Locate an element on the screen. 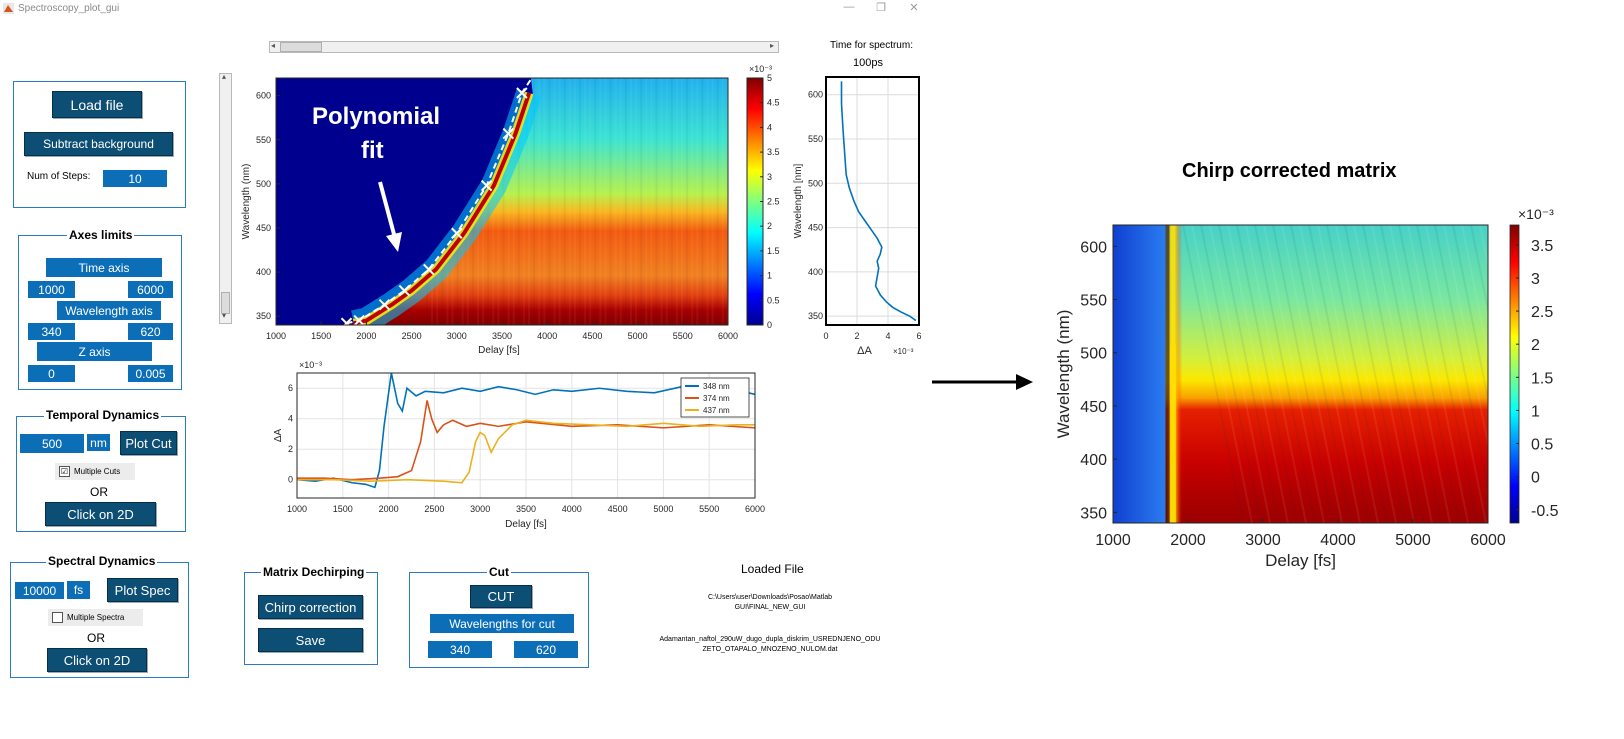  time-max-input: 6000 is located at coordinates (150, 289).